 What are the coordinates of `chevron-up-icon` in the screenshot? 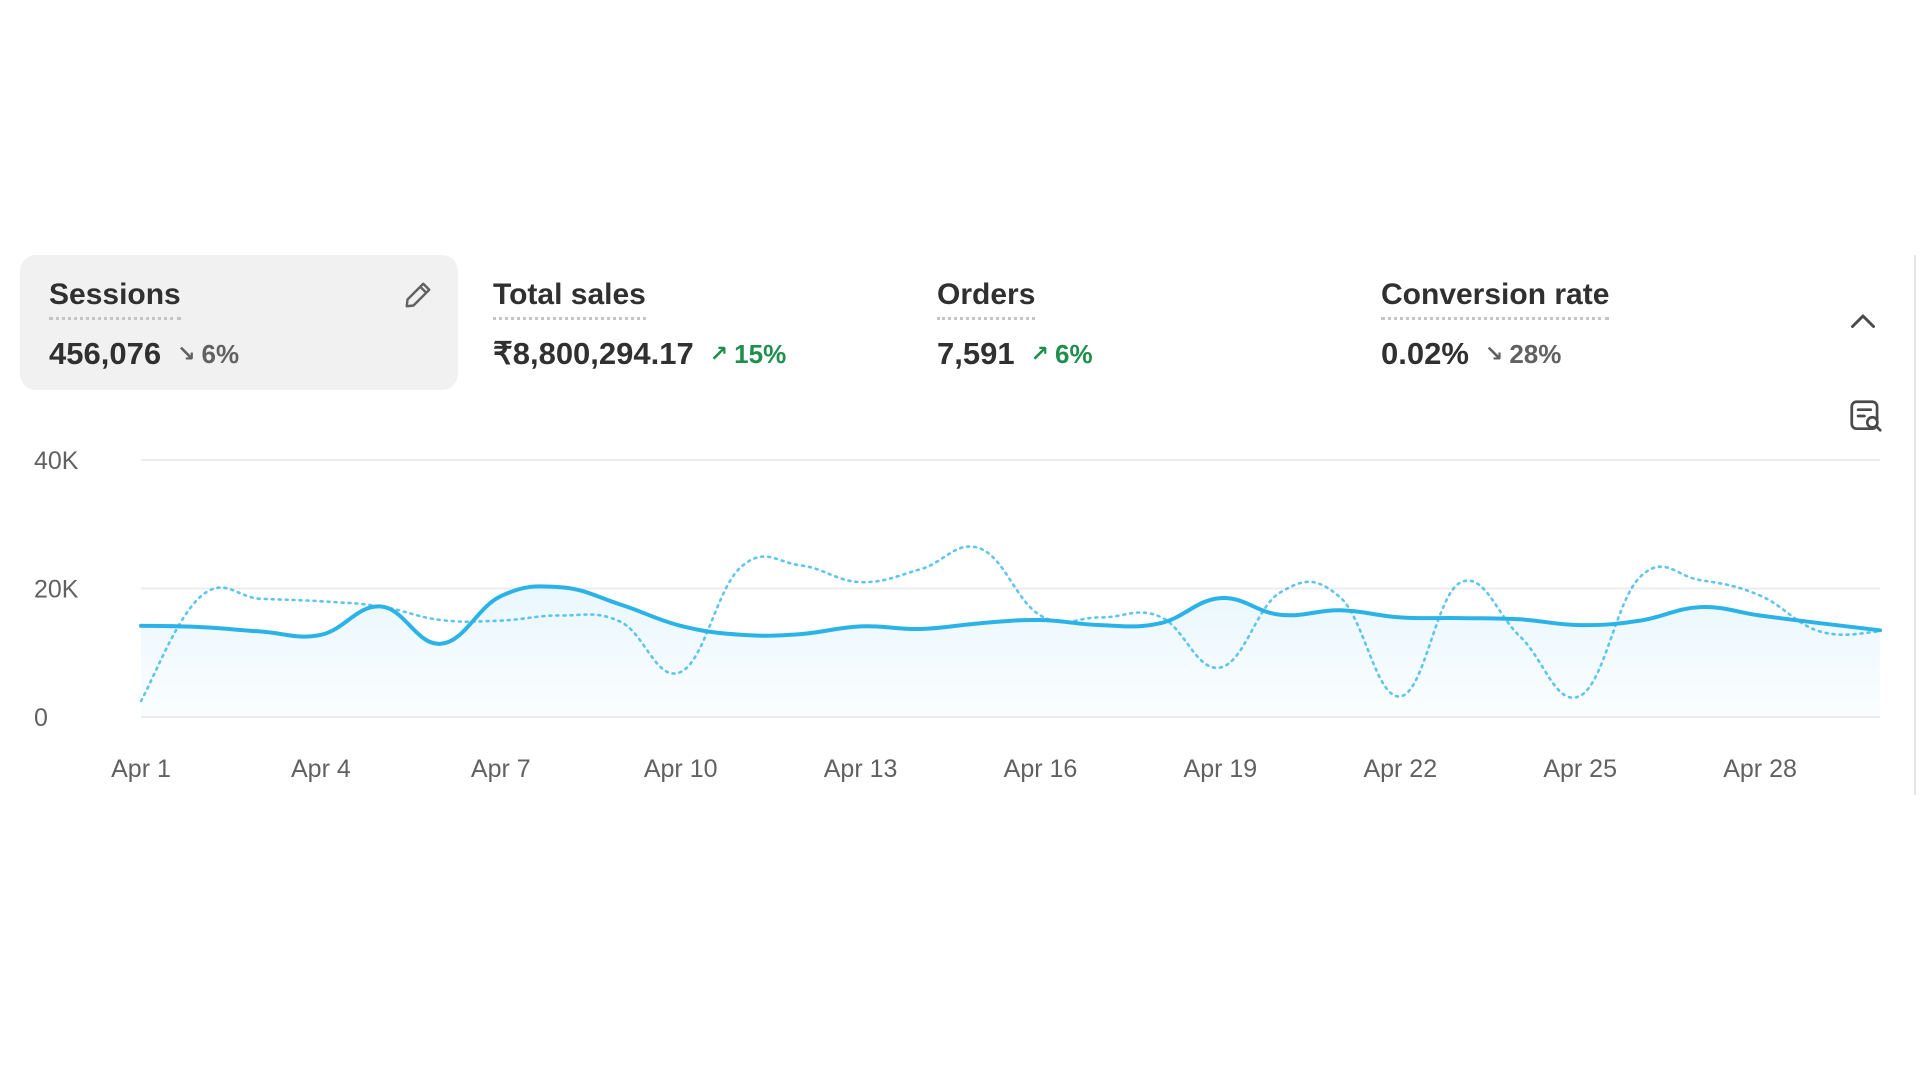 It's located at (1863, 322).